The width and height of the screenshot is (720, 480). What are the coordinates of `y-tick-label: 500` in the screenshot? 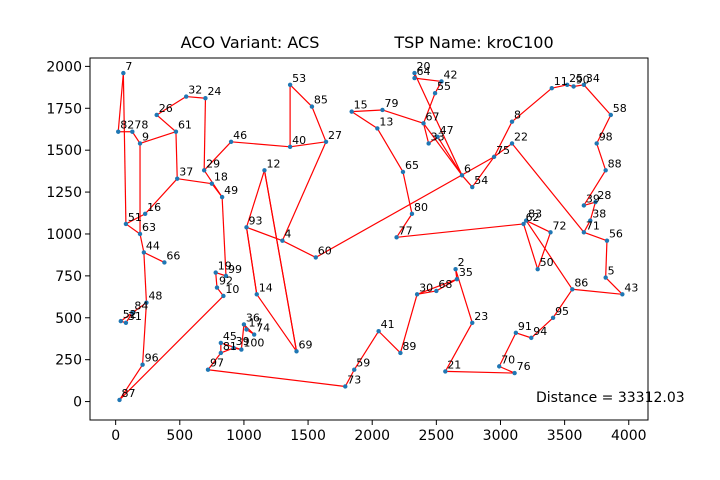 It's located at (68, 319).